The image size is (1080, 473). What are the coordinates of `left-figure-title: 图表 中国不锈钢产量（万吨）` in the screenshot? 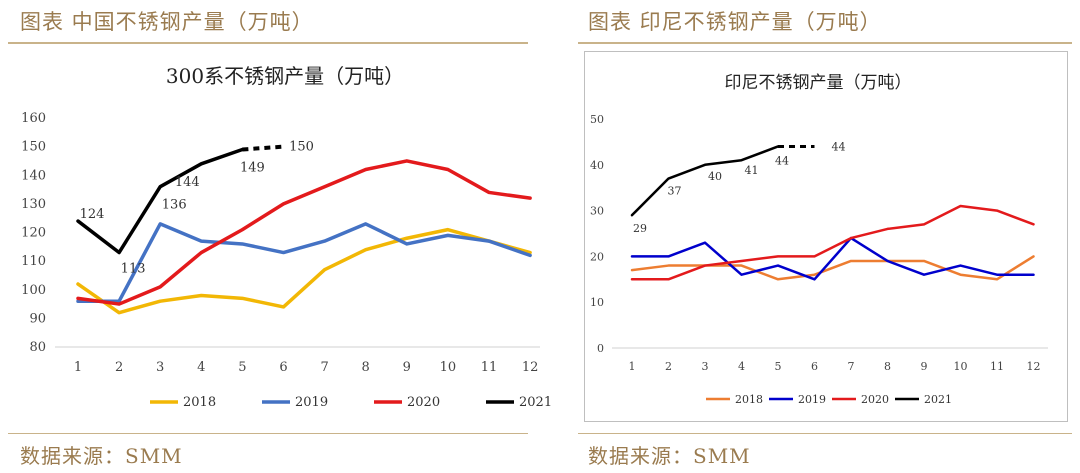 It's located at (167, 22).